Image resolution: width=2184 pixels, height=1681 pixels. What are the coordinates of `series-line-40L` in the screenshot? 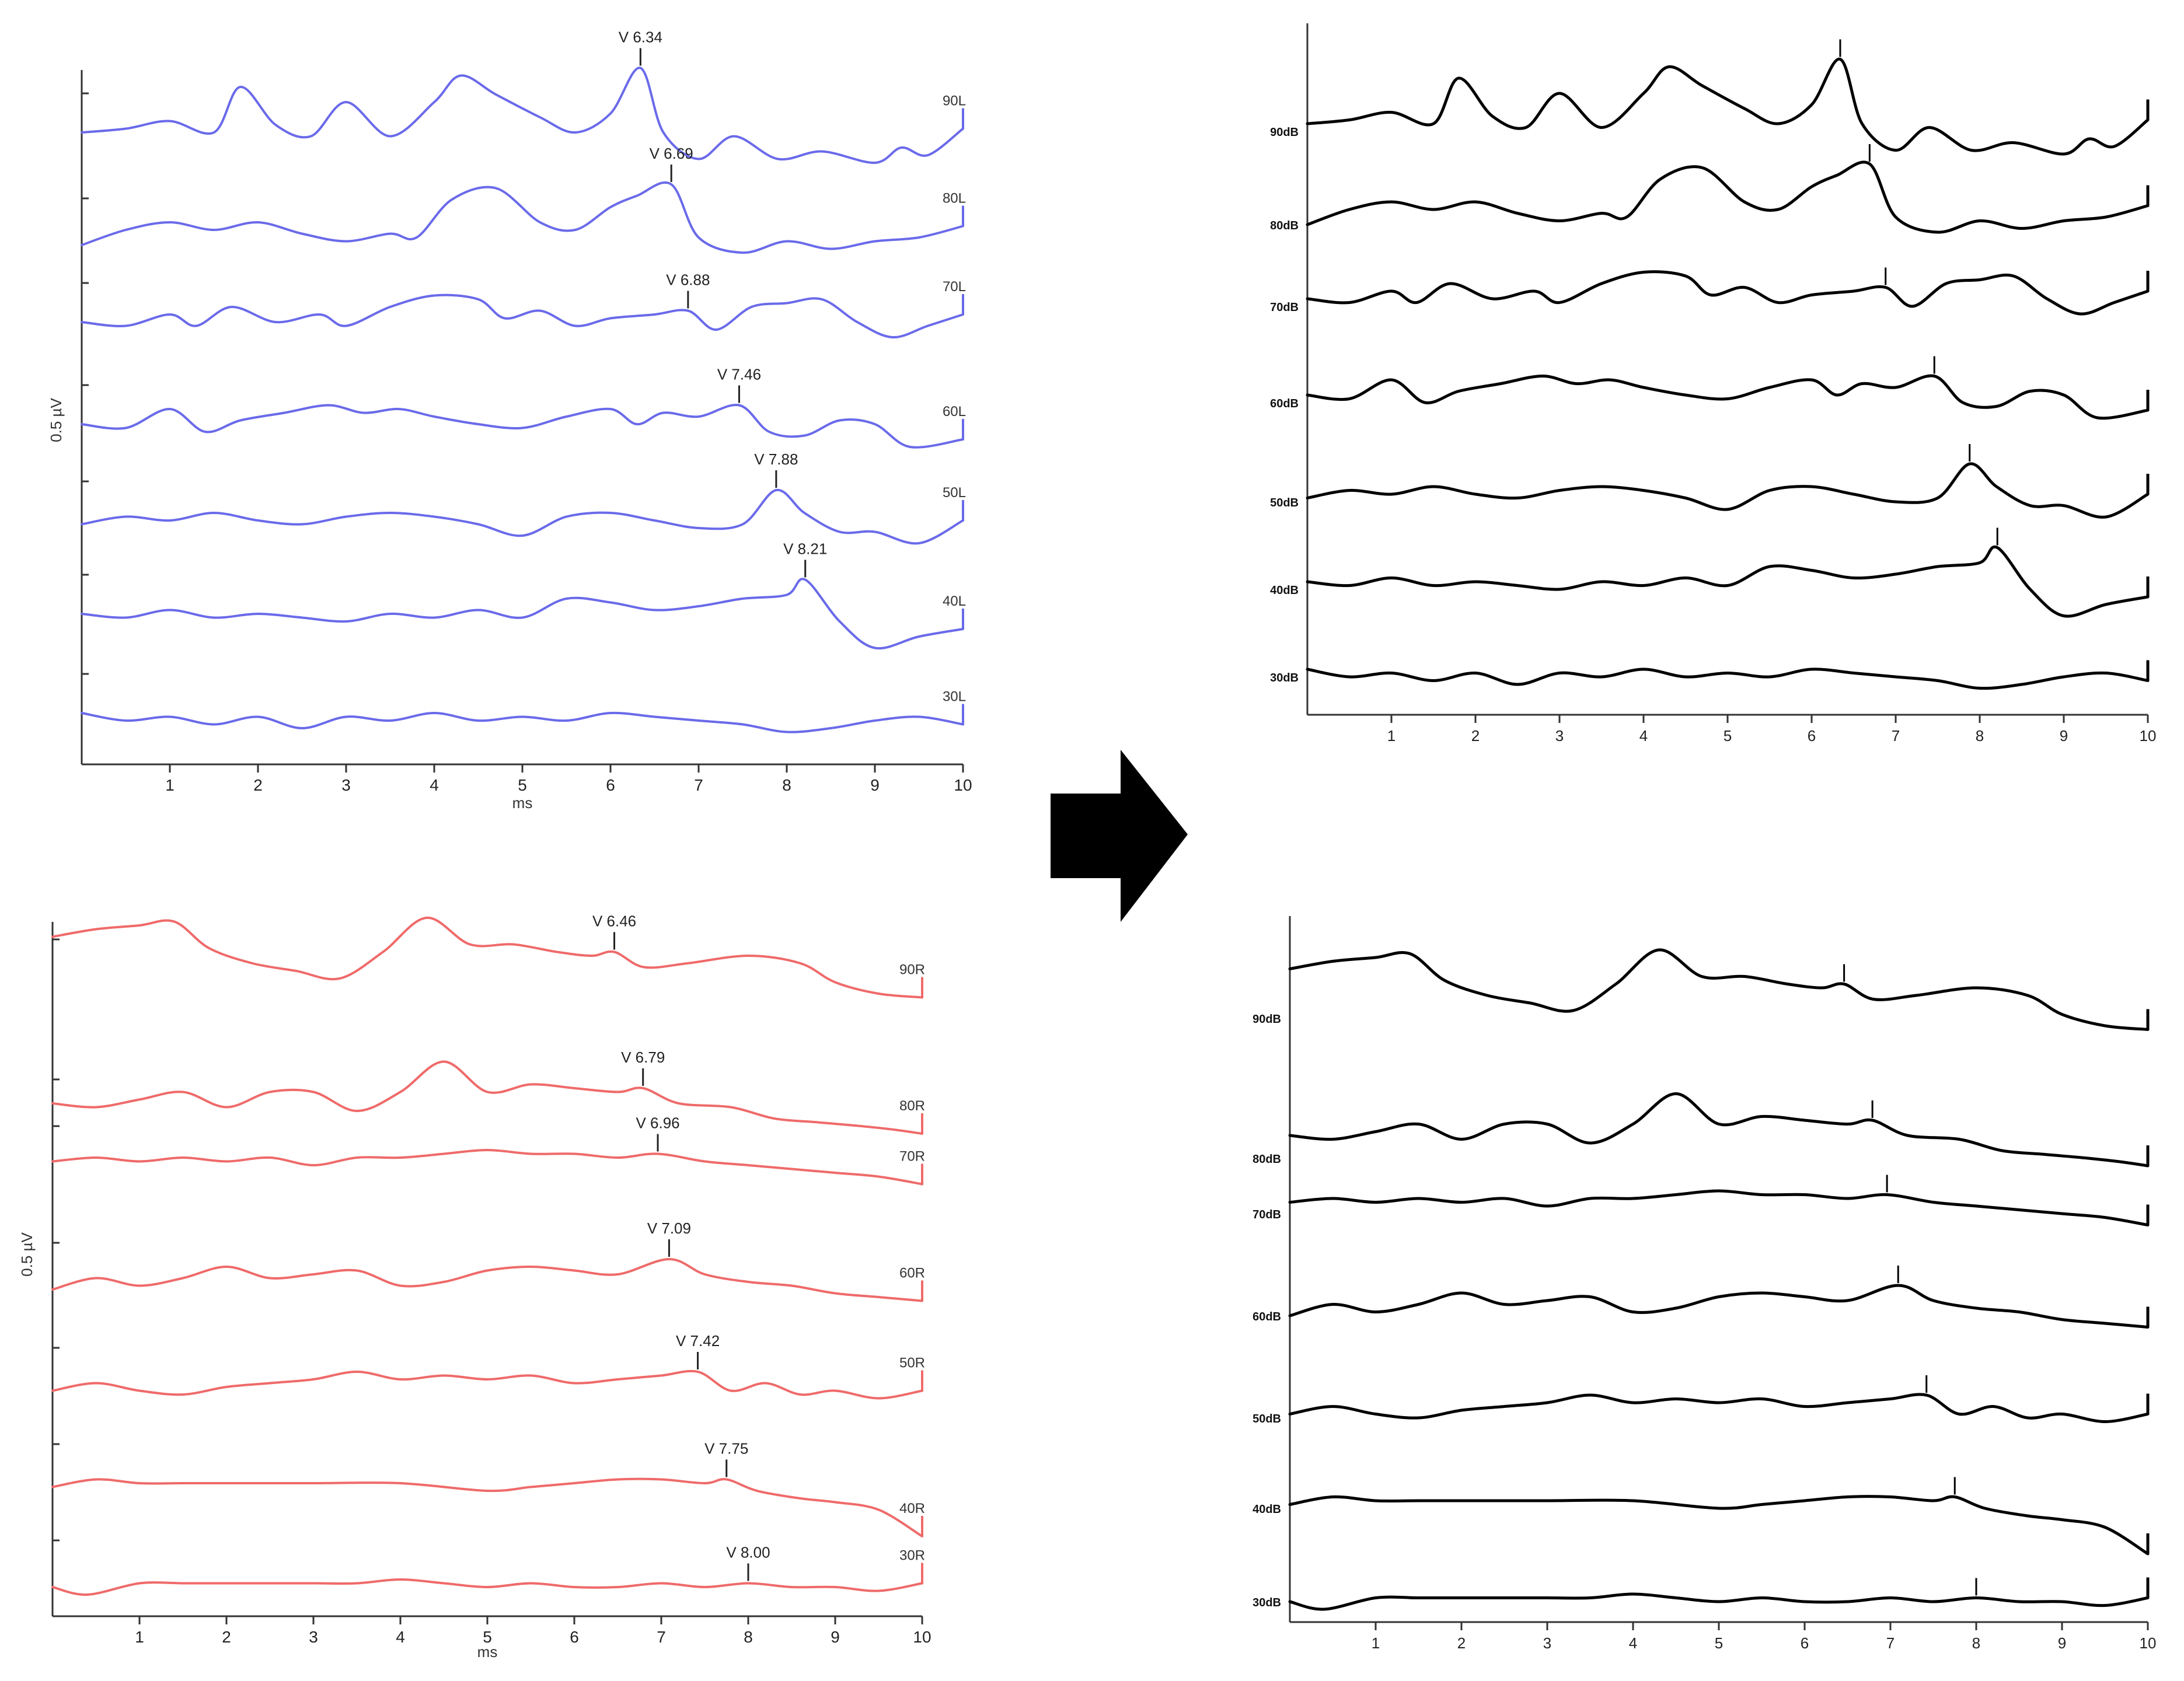 It's located at (522, 614).